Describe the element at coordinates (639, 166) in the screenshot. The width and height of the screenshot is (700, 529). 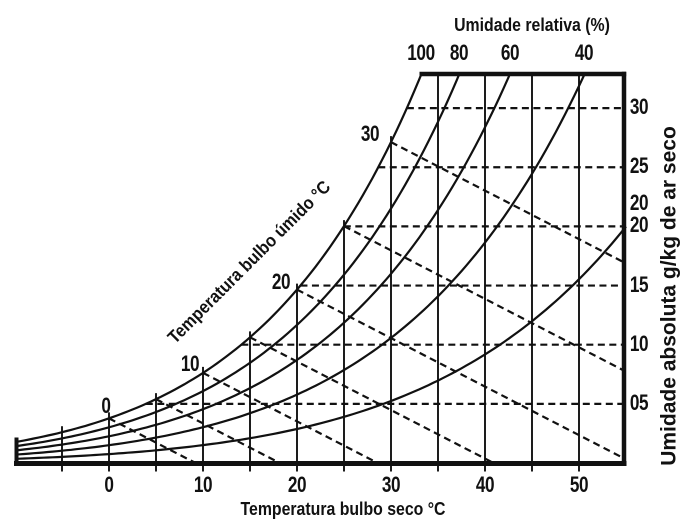
I see `humidity-tick-label-1: 25` at that location.